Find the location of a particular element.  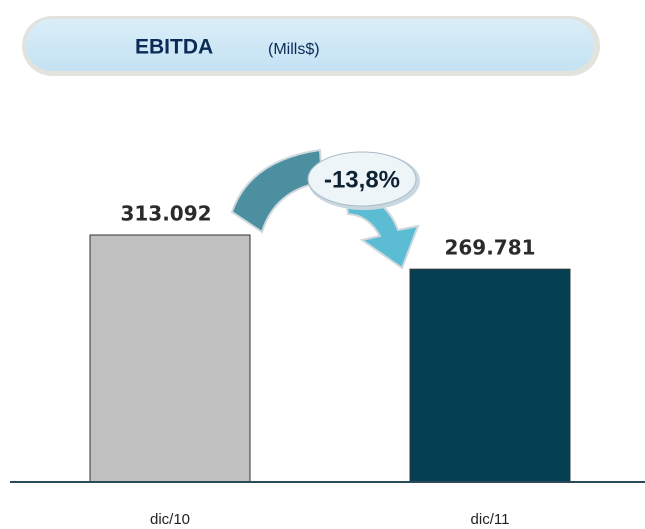

title-pill is located at coordinates (310, 45).